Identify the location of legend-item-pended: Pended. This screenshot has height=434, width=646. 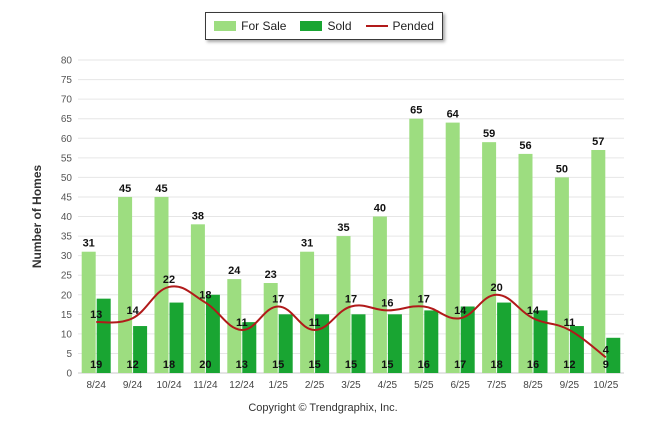
(399, 26).